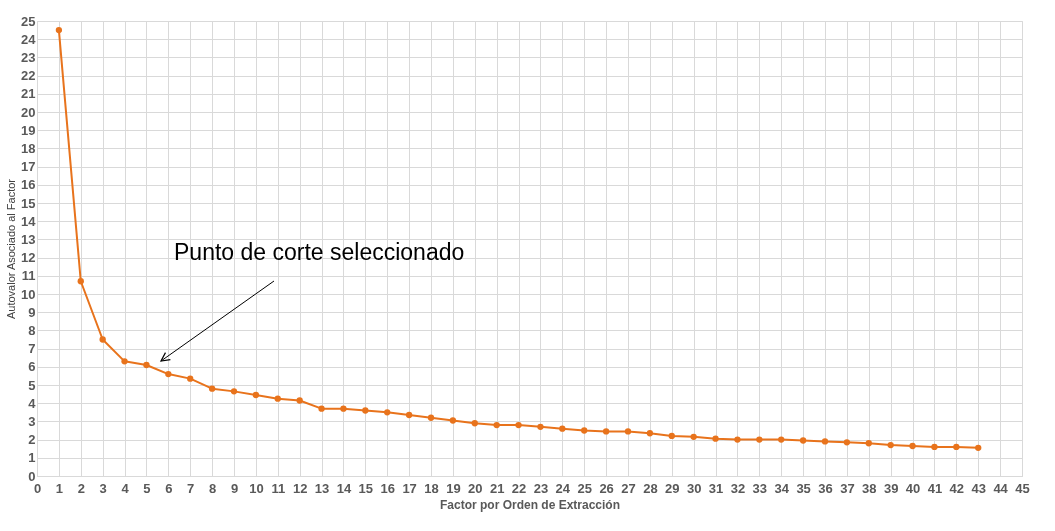  What do you see at coordinates (81, 488) in the screenshot?
I see `x-tick-label: 2` at bounding box center [81, 488].